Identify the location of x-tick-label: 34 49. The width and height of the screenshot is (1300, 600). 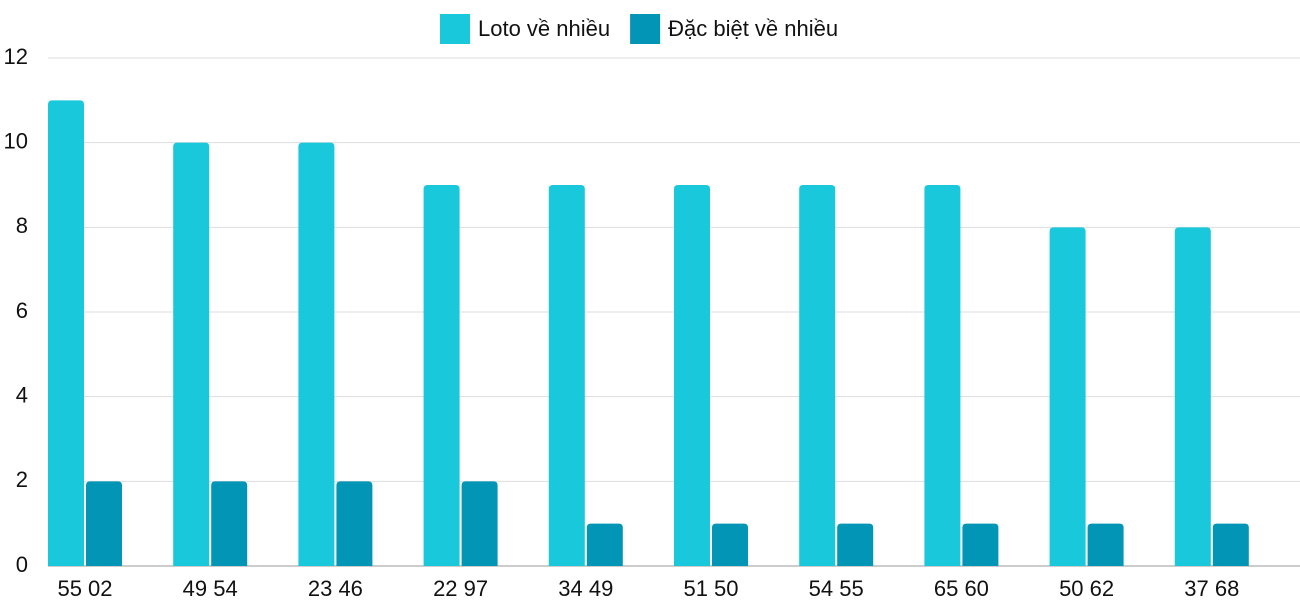
(585, 588).